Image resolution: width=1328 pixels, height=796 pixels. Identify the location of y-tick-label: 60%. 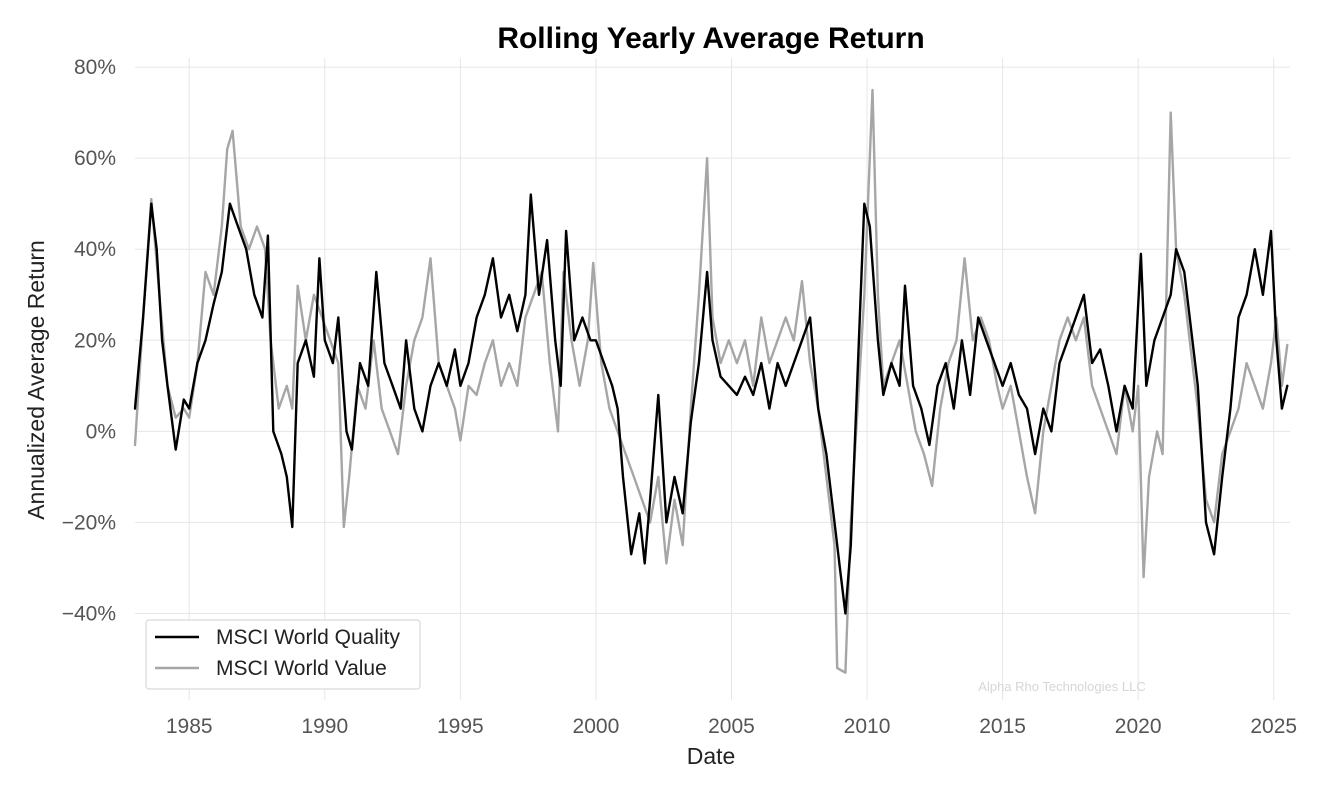
(95, 158).